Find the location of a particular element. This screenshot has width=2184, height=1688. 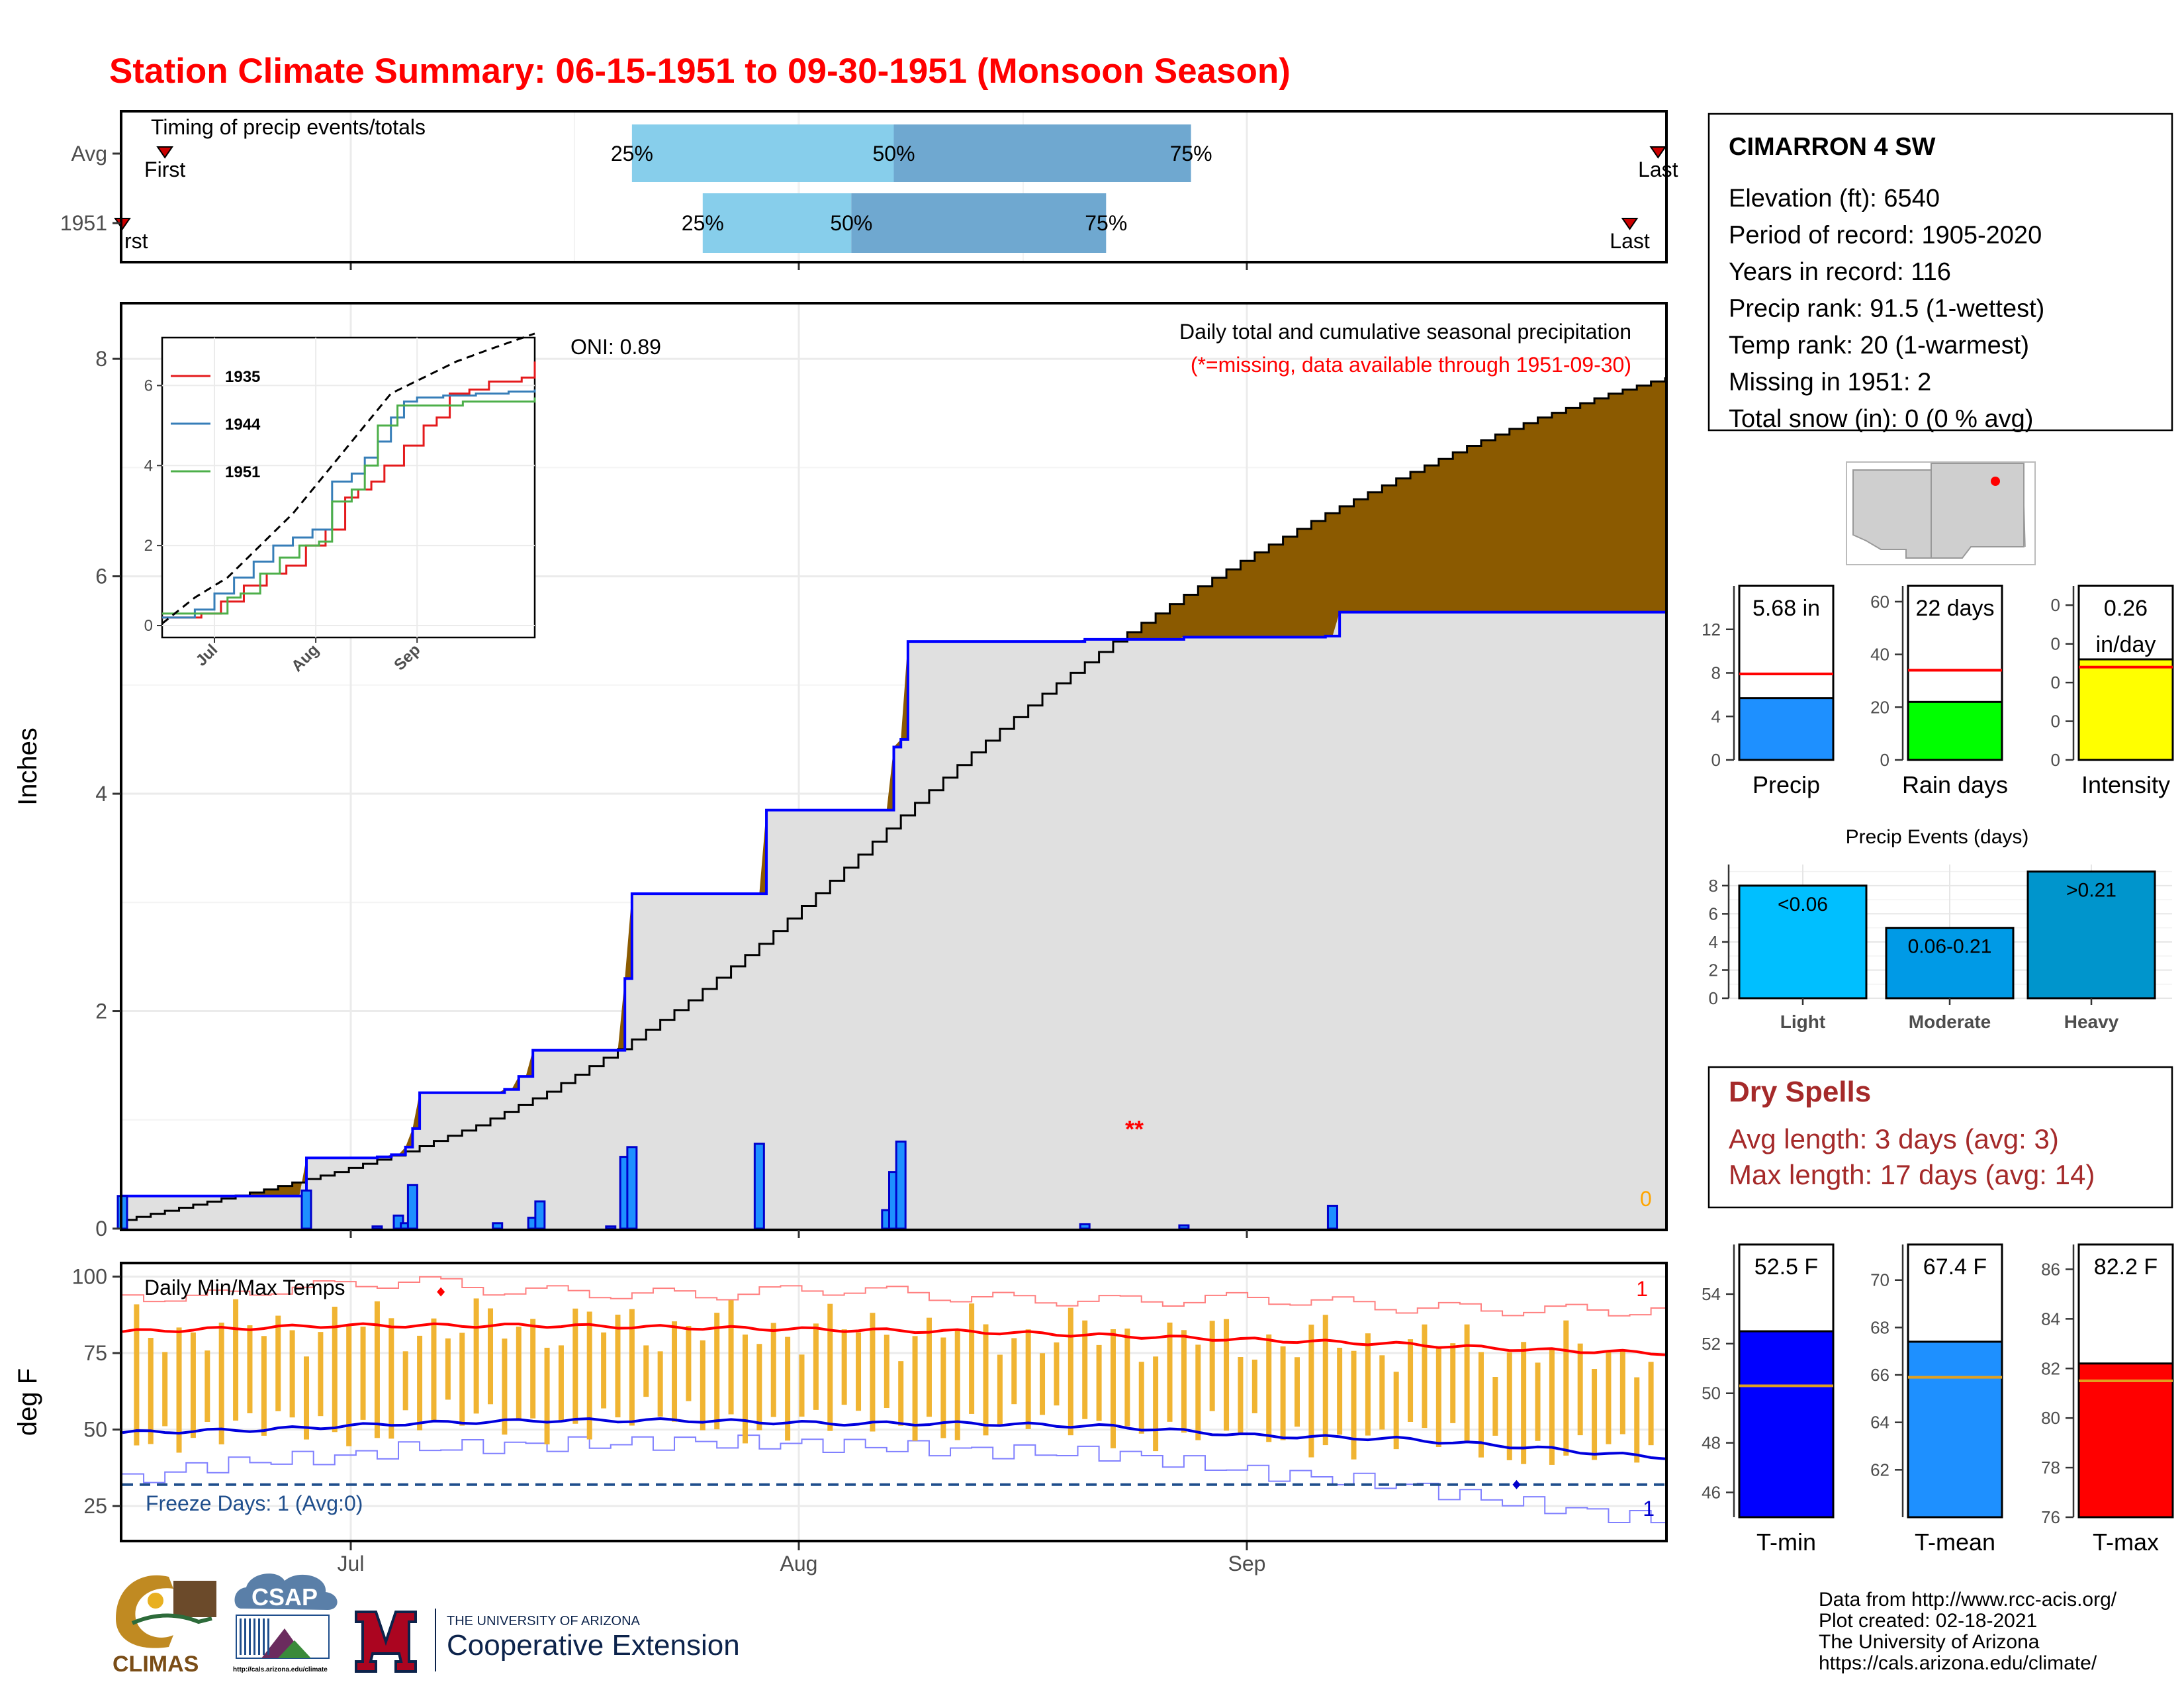

footer-line: The University of Arizona is located at coordinates (1929, 1642).